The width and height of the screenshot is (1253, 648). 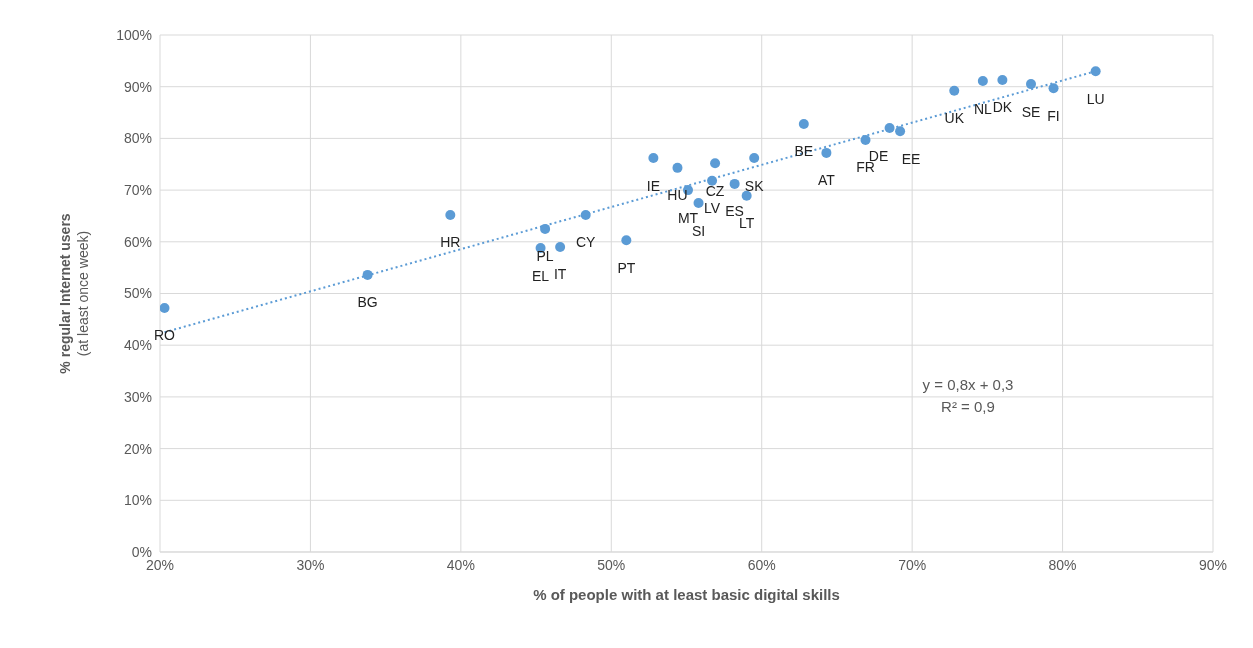 What do you see at coordinates (712, 208) in the screenshot?
I see `data-label: LV` at bounding box center [712, 208].